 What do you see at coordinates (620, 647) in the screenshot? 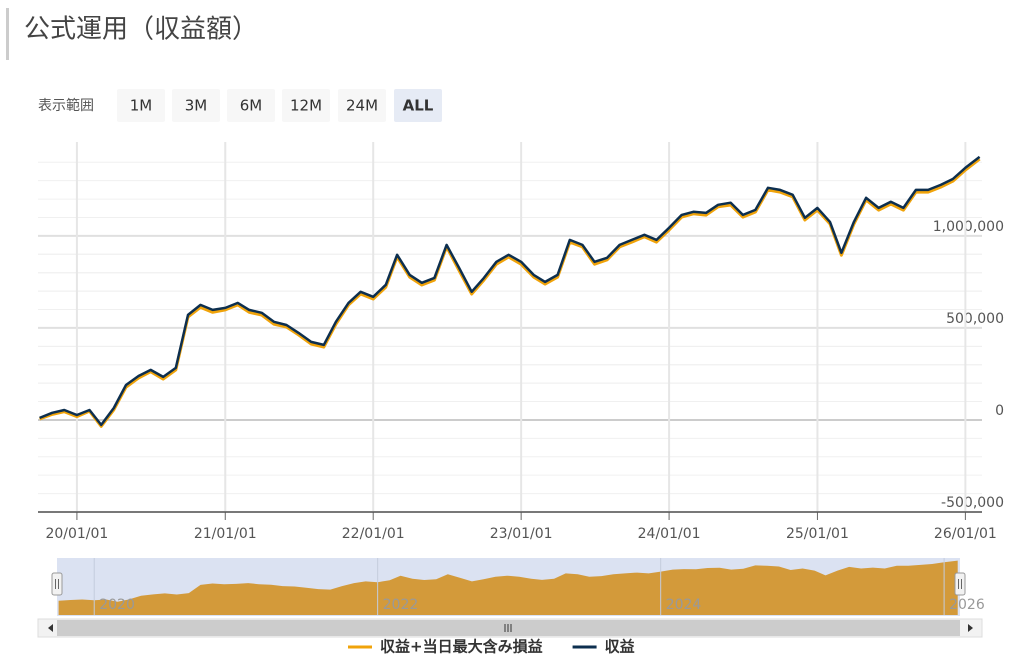
I see `legend-label: 収益` at bounding box center [620, 647].